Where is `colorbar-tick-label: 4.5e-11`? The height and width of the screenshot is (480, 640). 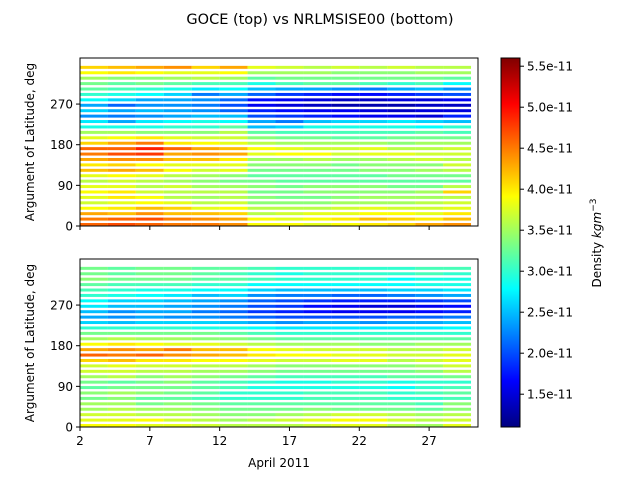 colorbar-tick-label: 4.5e-11 is located at coordinates (550, 149).